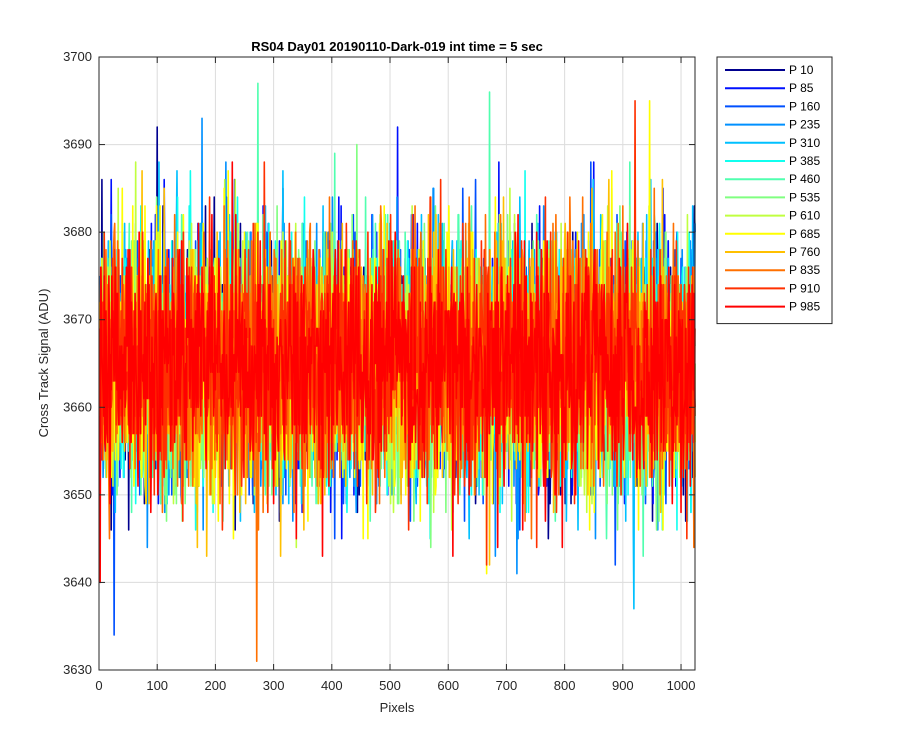 The height and width of the screenshot is (750, 900). What do you see at coordinates (77, 669) in the screenshot?
I see `y-tick-label: 3630` at bounding box center [77, 669].